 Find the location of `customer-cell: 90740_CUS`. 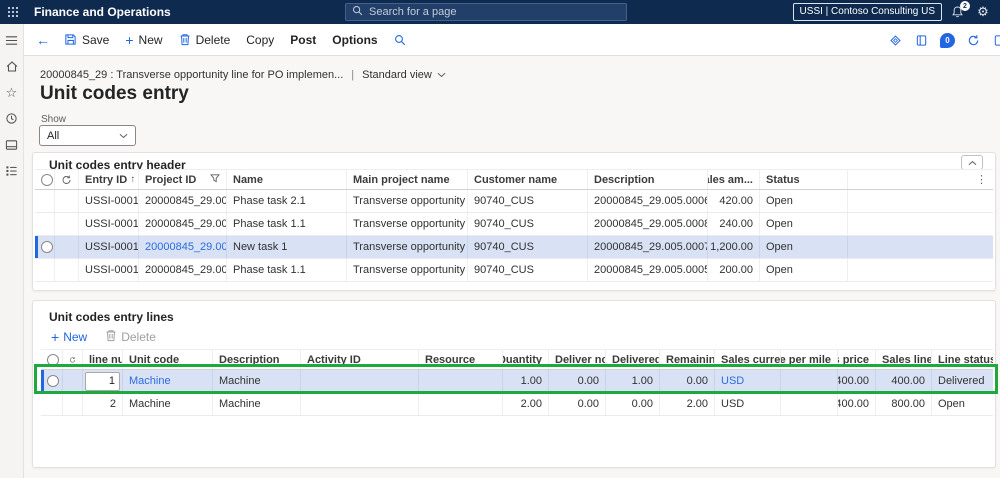

customer-cell: 90740_CUS is located at coordinates (528, 247).